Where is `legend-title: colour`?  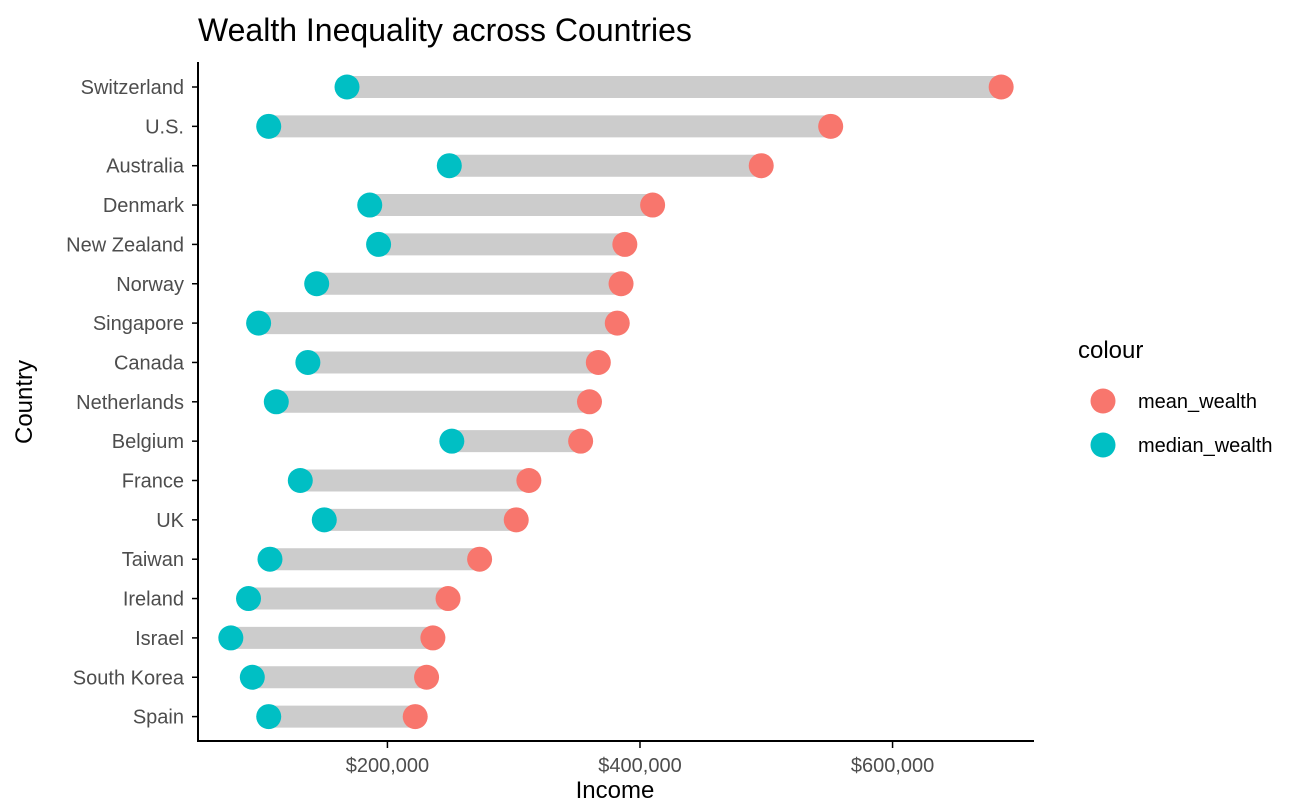 legend-title: colour is located at coordinates (1110, 350).